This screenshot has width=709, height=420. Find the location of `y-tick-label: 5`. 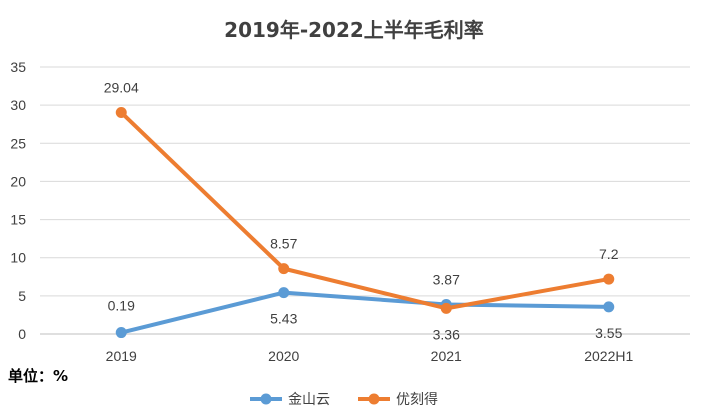

y-tick-label: 5 is located at coordinates (22, 296).